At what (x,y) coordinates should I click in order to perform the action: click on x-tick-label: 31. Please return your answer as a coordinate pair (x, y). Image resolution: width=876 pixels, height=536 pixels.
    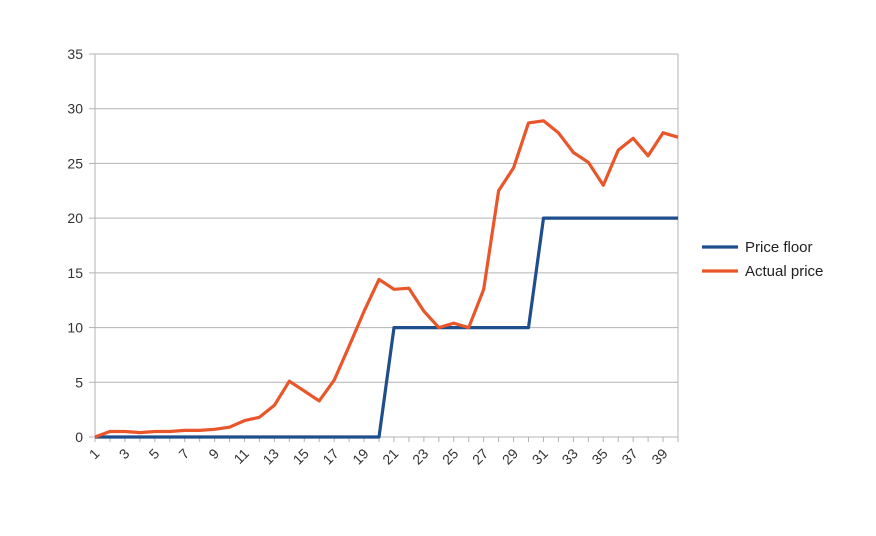
    Looking at the image, I should click on (540, 456).